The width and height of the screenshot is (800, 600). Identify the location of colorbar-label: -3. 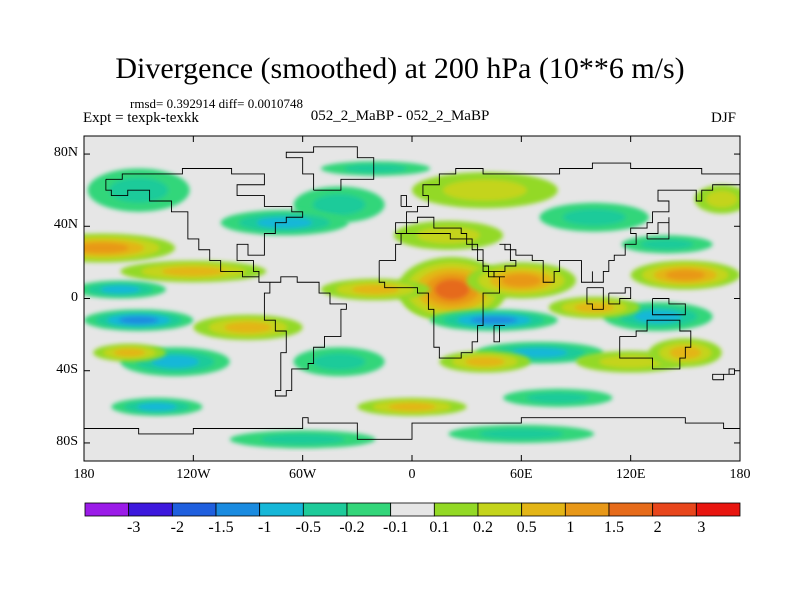
(133, 527).